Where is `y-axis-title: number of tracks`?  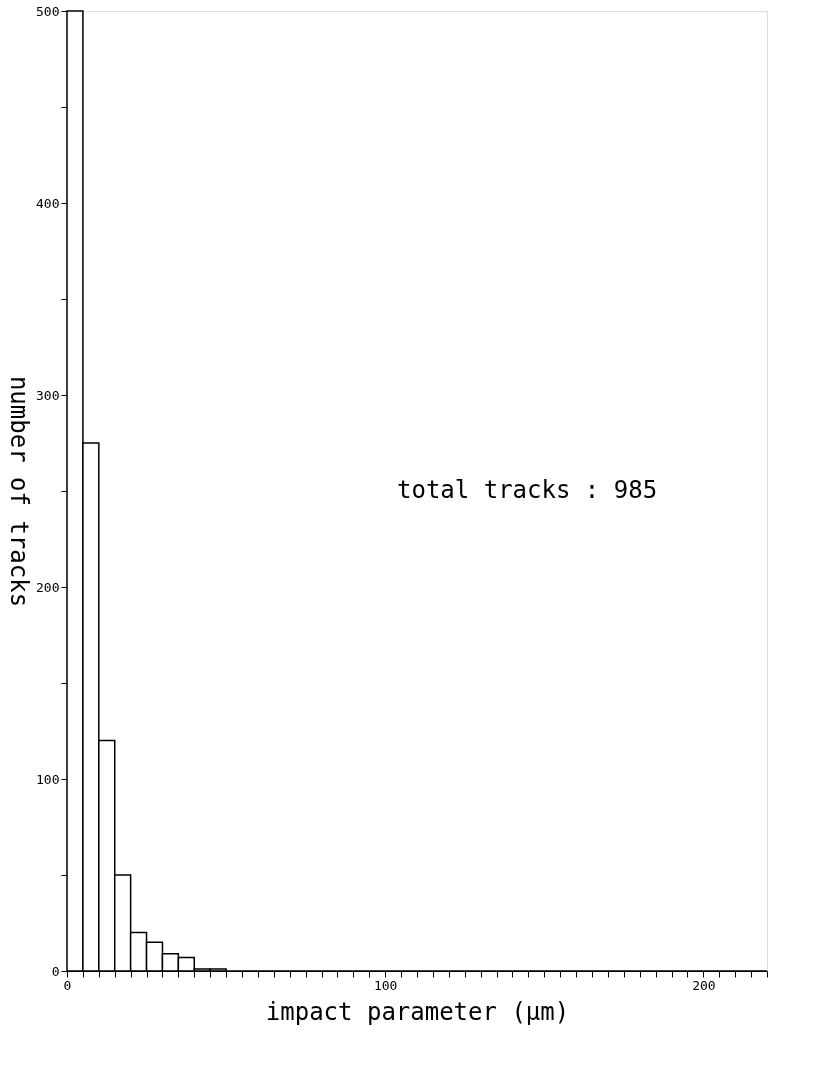
y-axis-title: number of tracks is located at coordinates (19, 491).